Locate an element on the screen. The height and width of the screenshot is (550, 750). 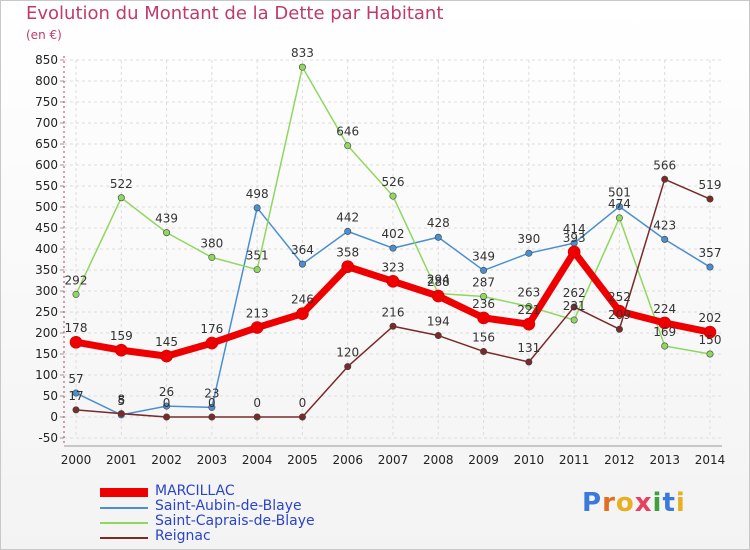
data-label-marcillac: 213 is located at coordinates (257, 314).